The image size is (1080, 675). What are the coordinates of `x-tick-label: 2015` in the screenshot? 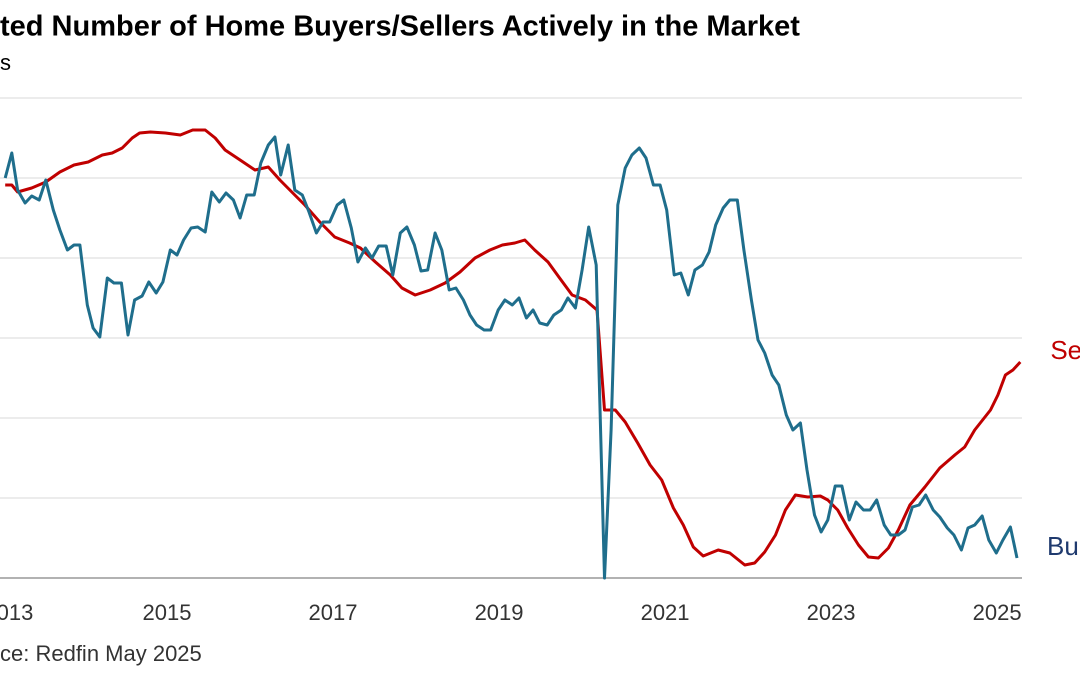 It's located at (167, 612).